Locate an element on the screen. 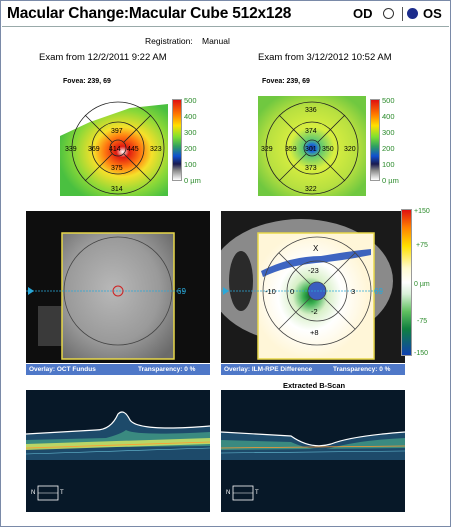 The width and height of the screenshot is (451, 527). exam-1-fovea: Fovea: 239, 69 is located at coordinates (87, 81).